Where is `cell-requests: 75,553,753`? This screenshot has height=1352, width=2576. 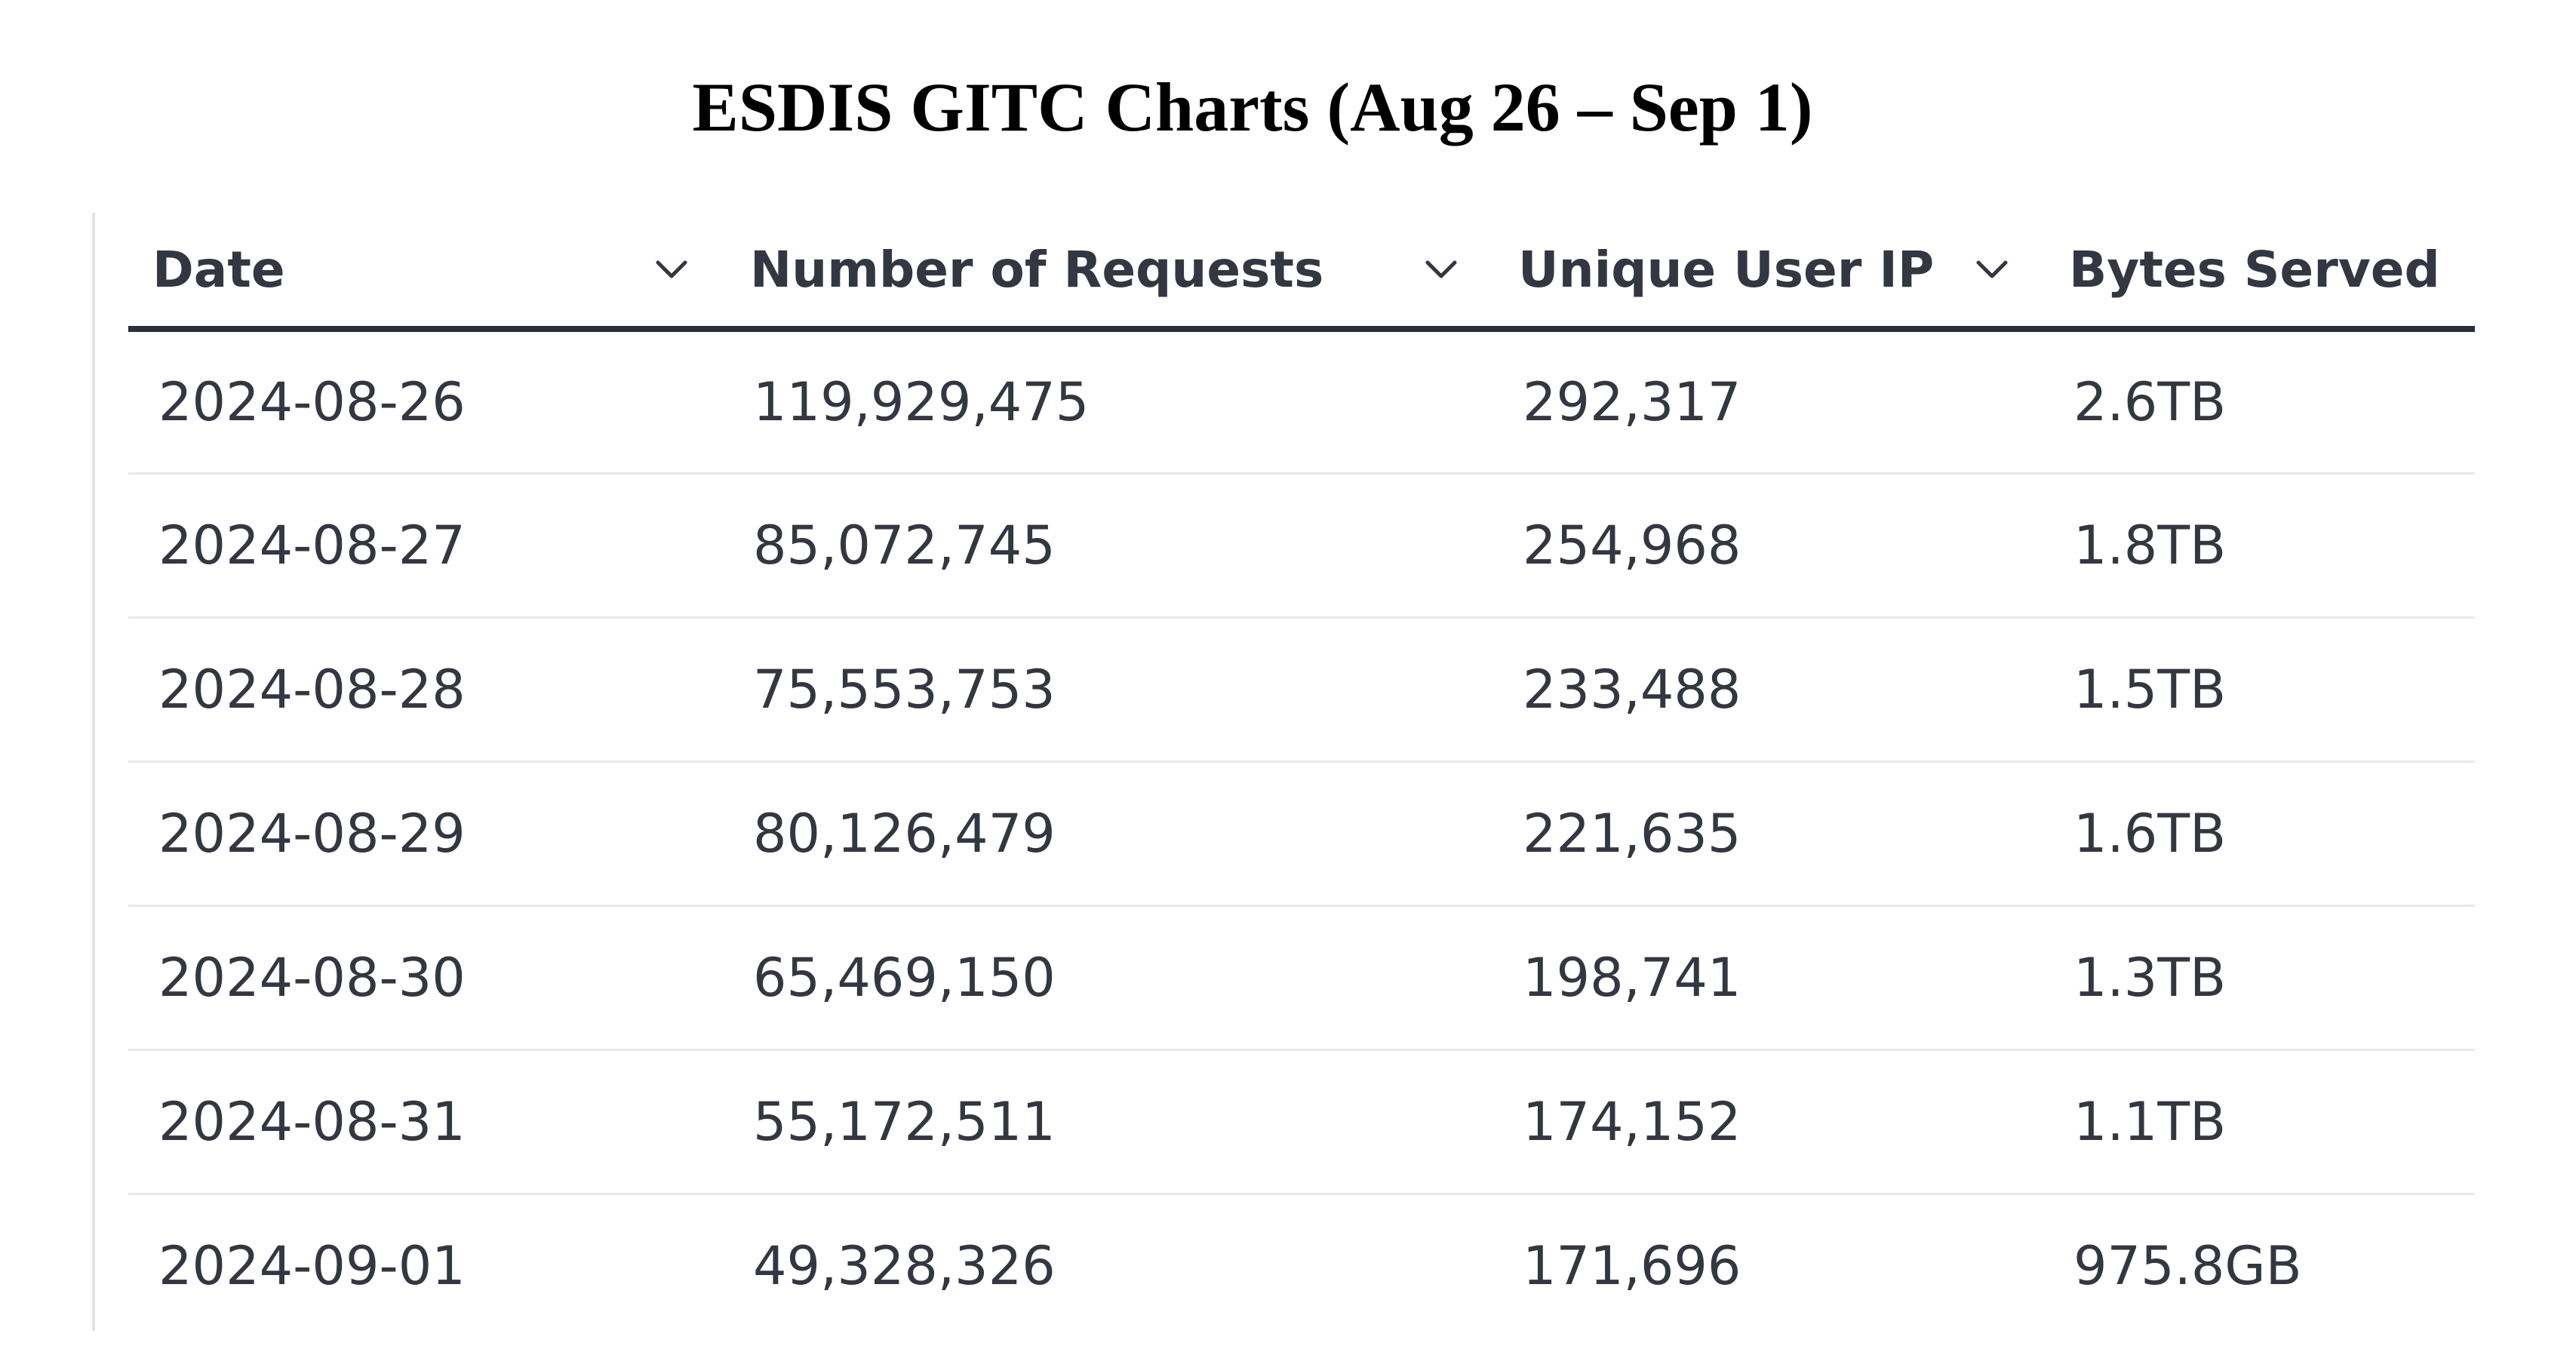
cell-requests: 75,553,753 is located at coordinates (1110, 690).